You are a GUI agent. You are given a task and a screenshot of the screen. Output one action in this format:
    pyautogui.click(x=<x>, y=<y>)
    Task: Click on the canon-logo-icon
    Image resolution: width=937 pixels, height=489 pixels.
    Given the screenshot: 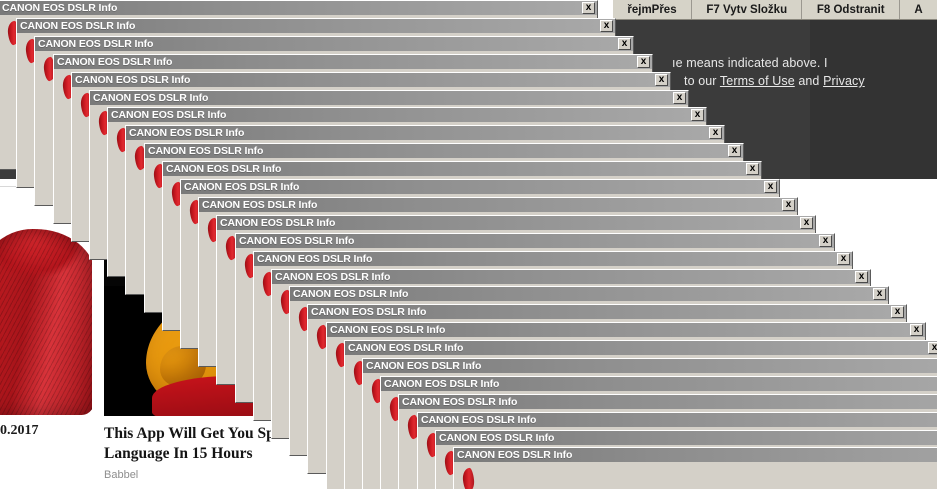 What is the action you would take?
    pyautogui.click(x=468, y=478)
    